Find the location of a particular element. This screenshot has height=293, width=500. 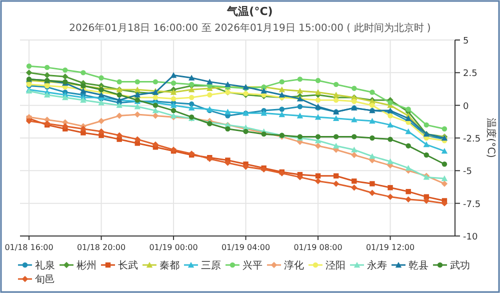

y-tick-label: 5 is located at coordinates (466, 41).